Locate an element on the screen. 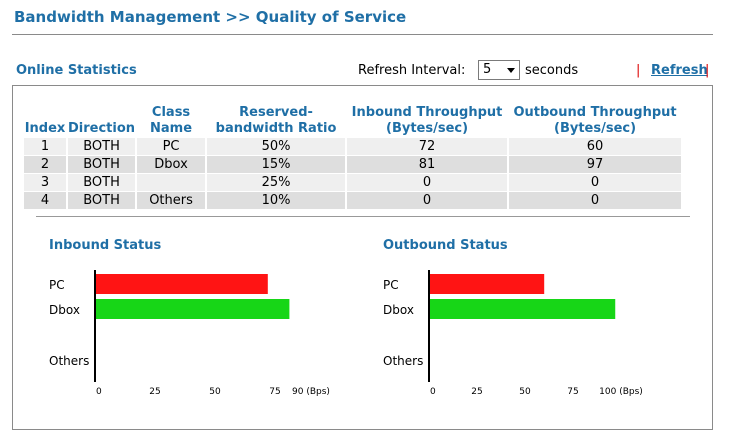 Image resolution: width=729 pixels, height=442 pixels. cell-inbound: 81 is located at coordinates (427, 164).